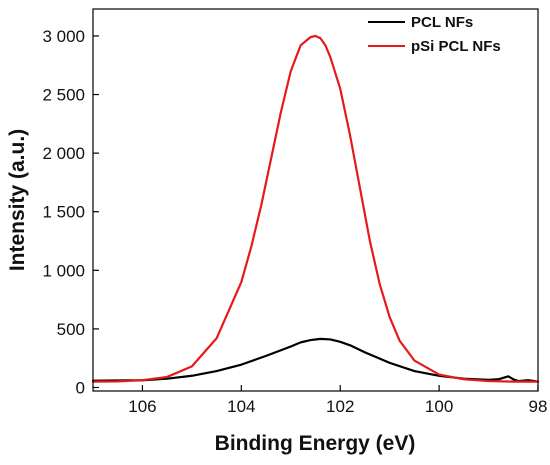 The image size is (550, 465). I want to click on x-axis-title: Binding Energy (eV), so click(315, 443).